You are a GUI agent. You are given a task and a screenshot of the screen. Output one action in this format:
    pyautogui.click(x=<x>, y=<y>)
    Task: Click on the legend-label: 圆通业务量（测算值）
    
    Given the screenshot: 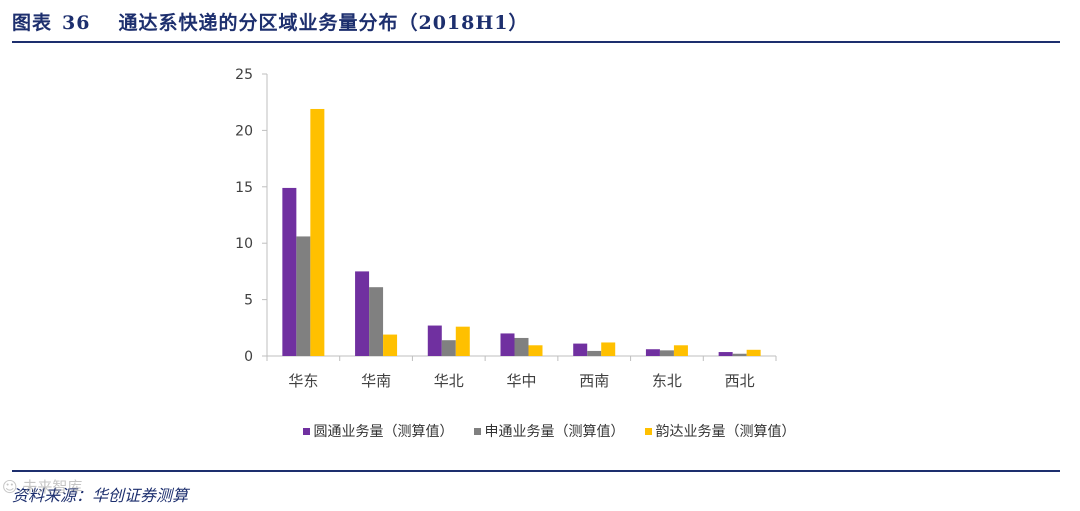 What is the action you would take?
    pyautogui.click(x=383, y=432)
    